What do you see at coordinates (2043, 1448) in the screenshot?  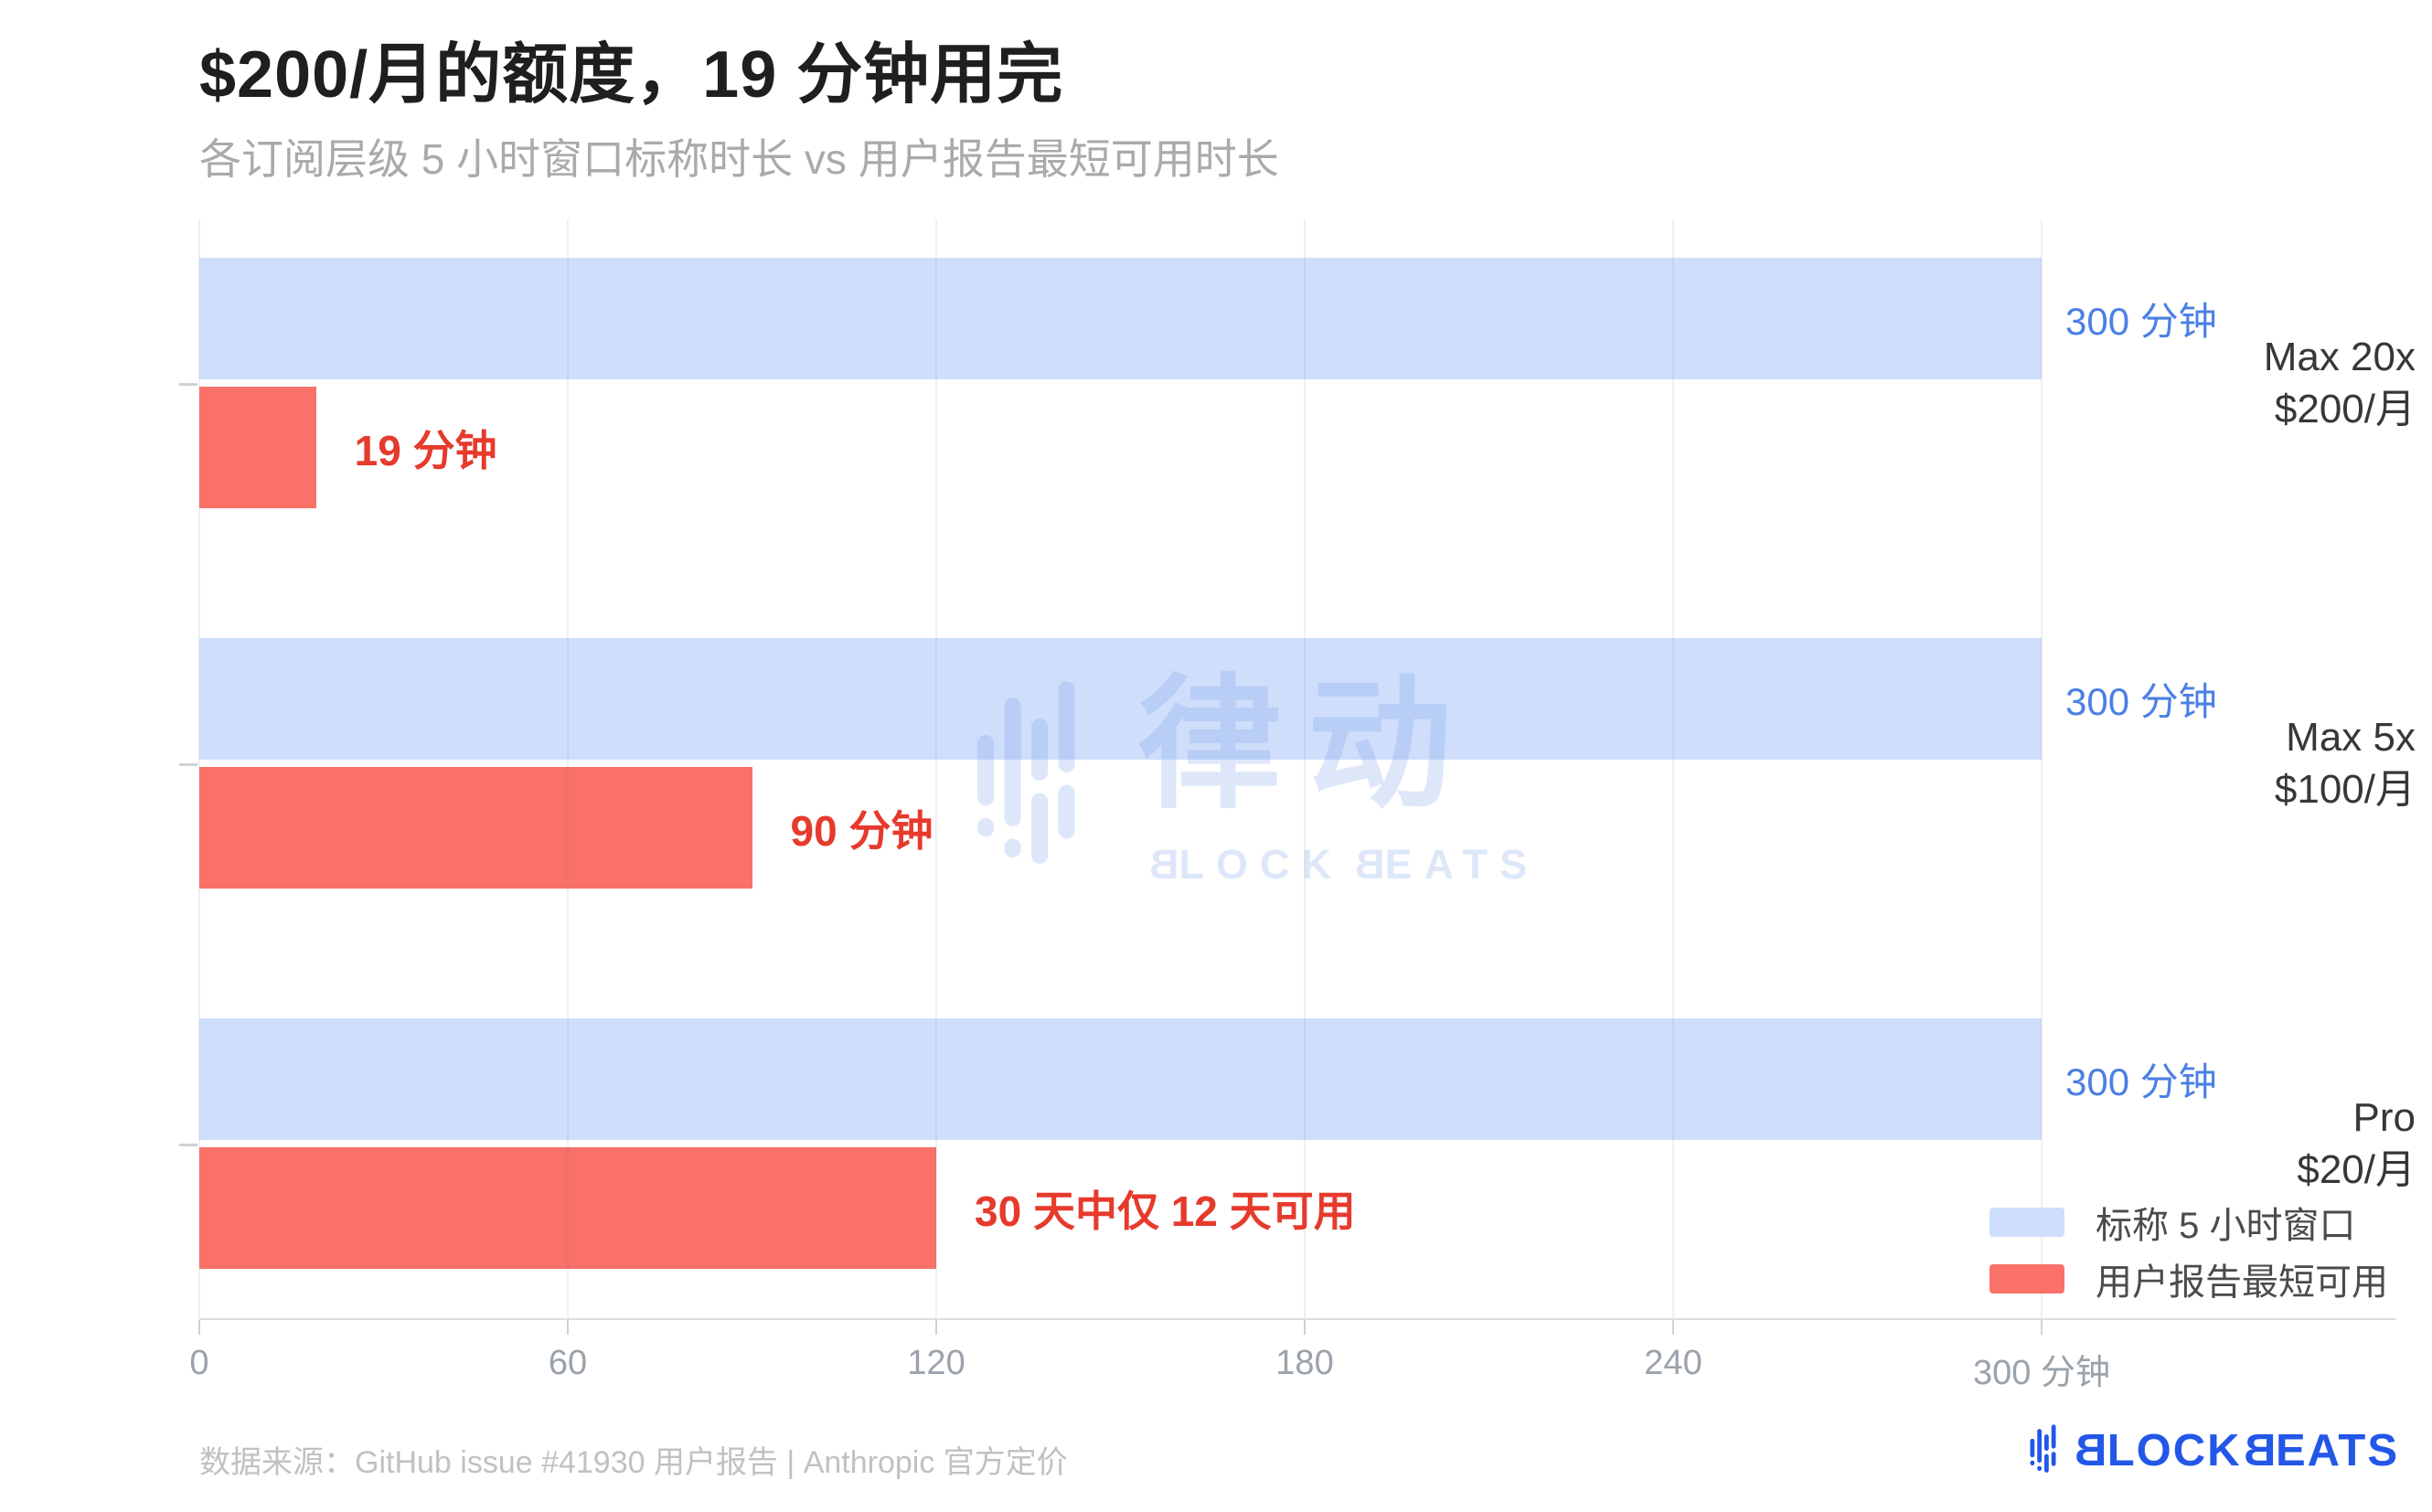 I see `blockbeats-bars-icon-small` at bounding box center [2043, 1448].